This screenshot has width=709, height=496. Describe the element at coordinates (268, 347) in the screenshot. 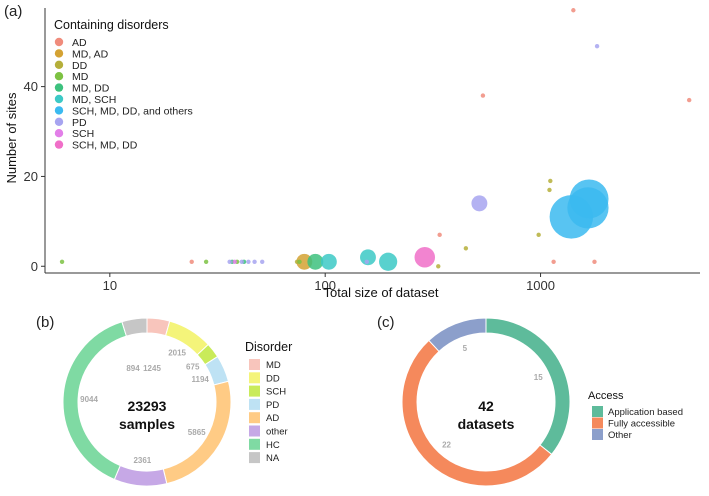

I see `disorder-legend-title: Disorder` at that location.